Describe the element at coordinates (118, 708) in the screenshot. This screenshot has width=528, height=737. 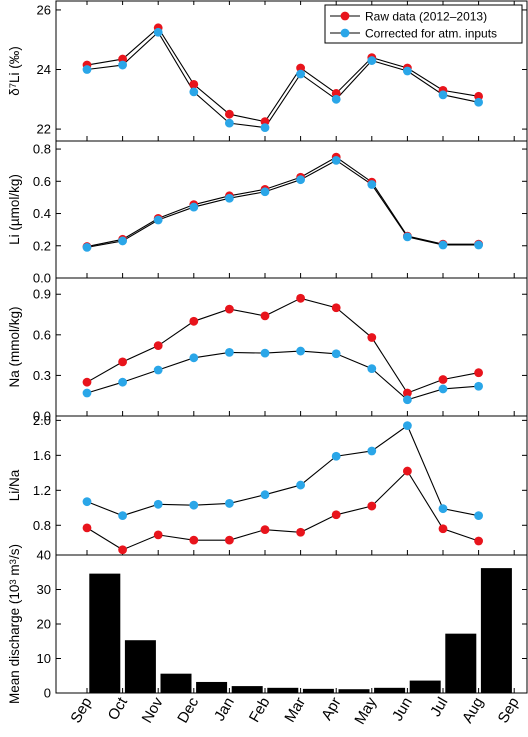
I see `x-tick-label: Oct` at that location.